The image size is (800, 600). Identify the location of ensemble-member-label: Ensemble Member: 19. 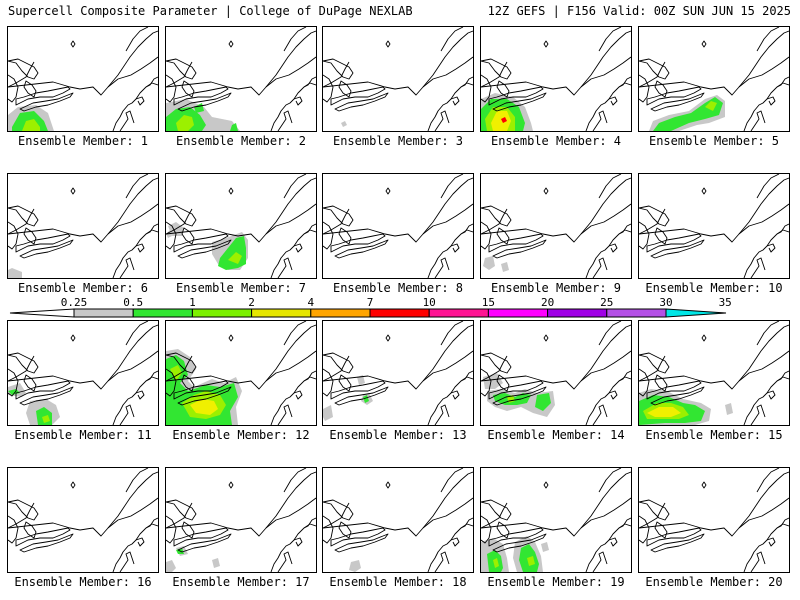
(556, 582).